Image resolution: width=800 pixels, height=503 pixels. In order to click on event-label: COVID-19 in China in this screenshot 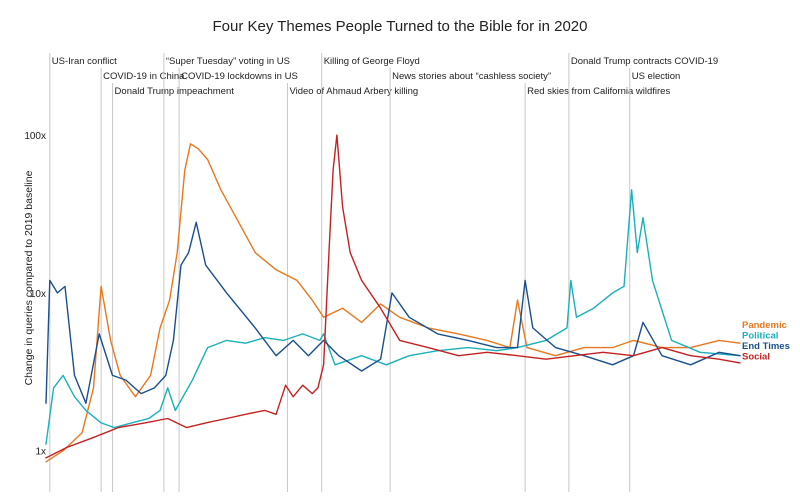, I will do `click(144, 76)`.